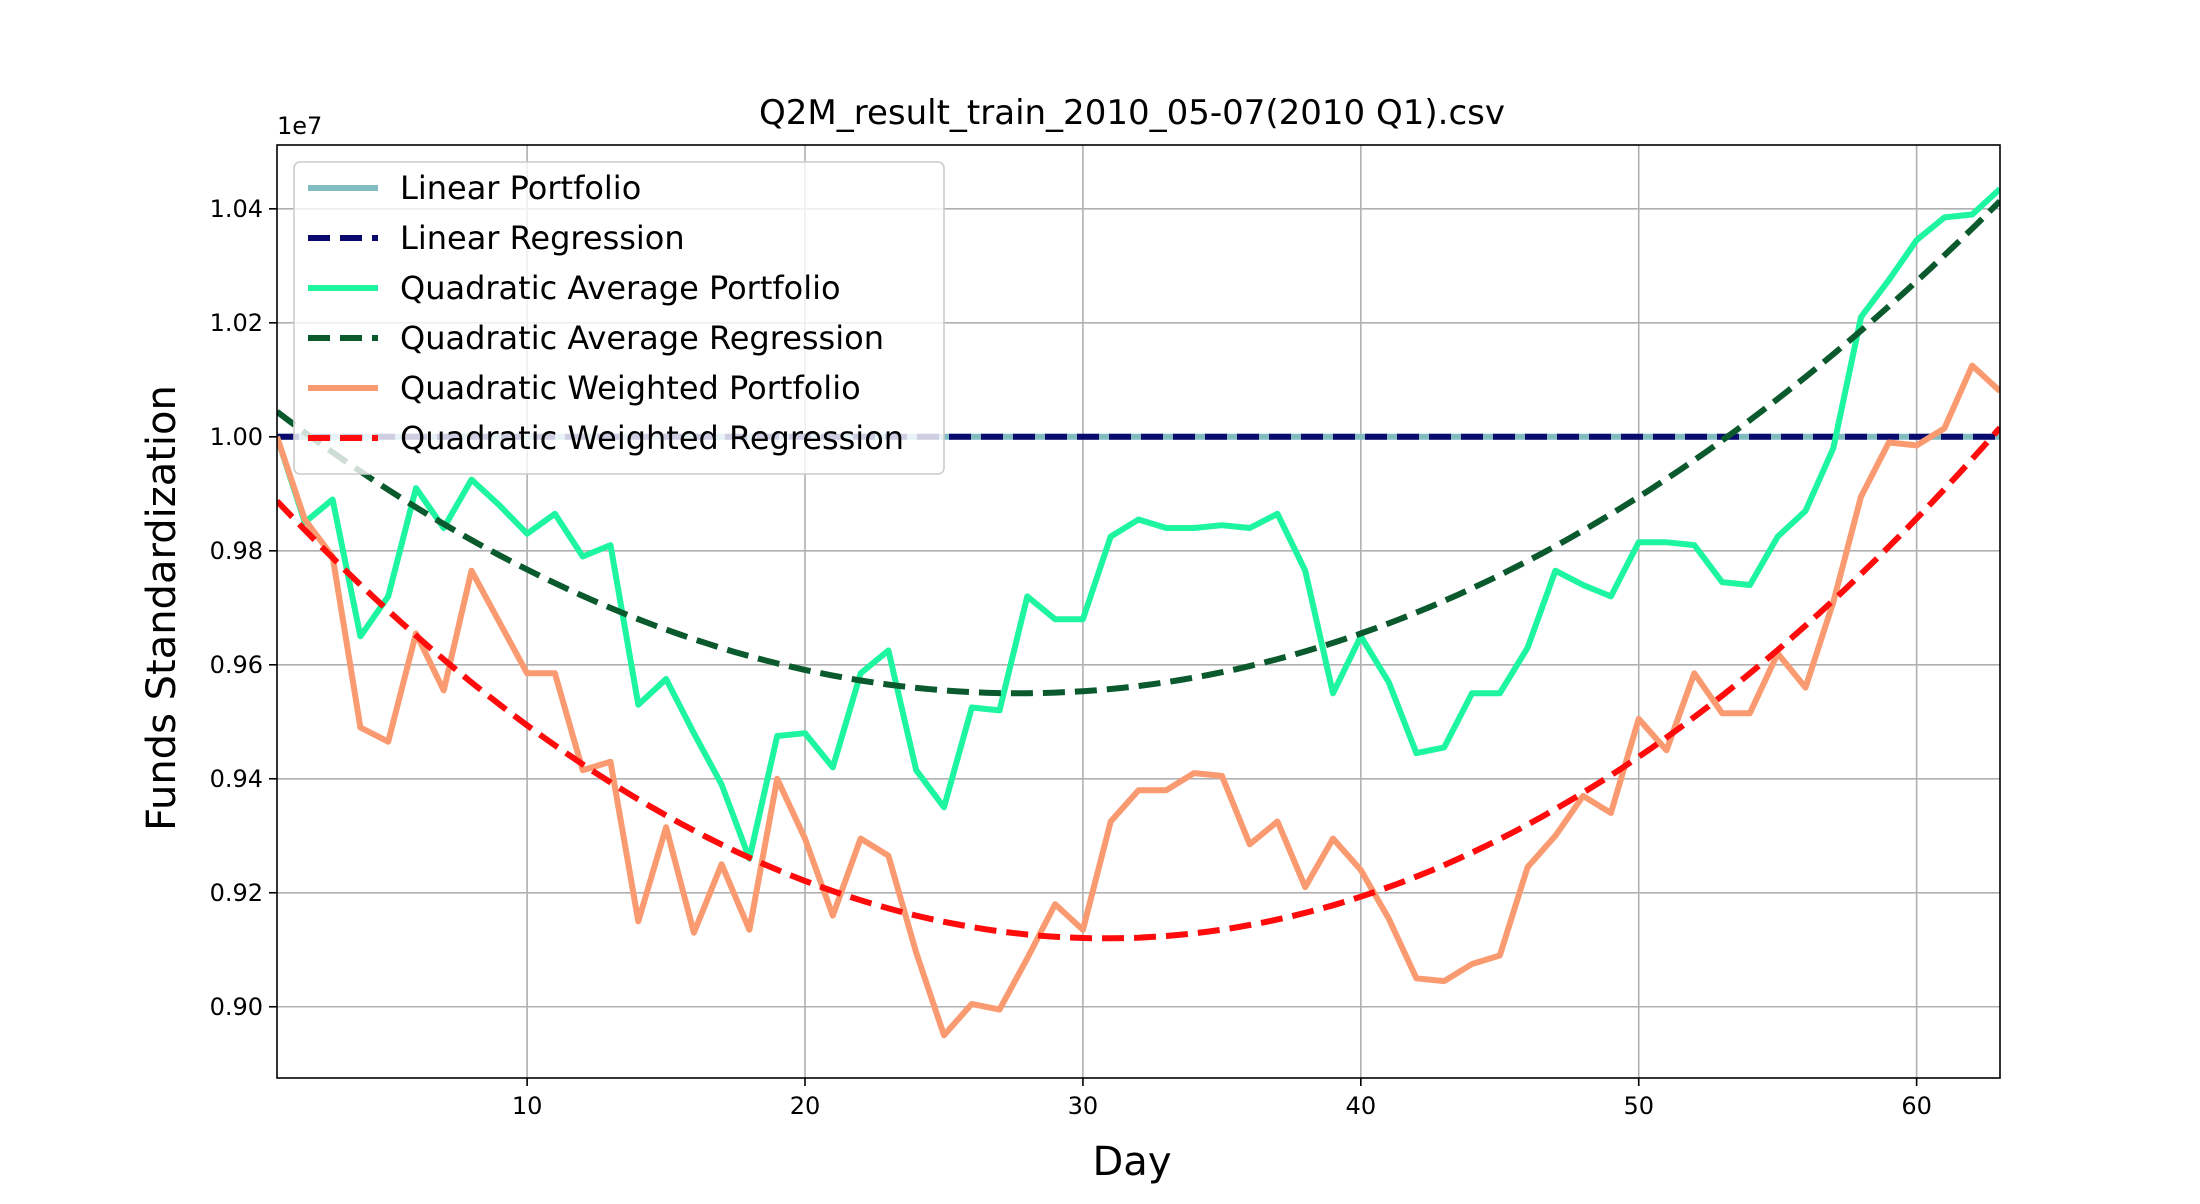  Describe the element at coordinates (542, 238) in the screenshot. I see `legend-label: Linear Regression` at that location.